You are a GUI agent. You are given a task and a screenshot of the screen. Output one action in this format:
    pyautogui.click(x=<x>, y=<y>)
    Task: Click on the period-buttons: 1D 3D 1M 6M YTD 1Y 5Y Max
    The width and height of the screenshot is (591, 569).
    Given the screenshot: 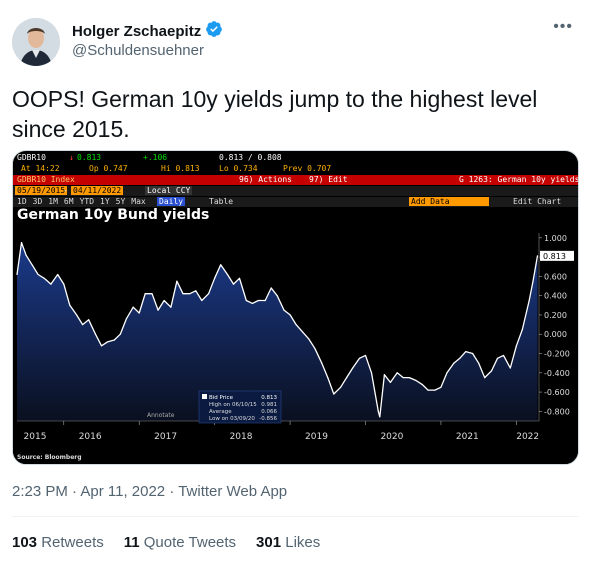 What is the action you would take?
    pyautogui.click(x=84, y=201)
    